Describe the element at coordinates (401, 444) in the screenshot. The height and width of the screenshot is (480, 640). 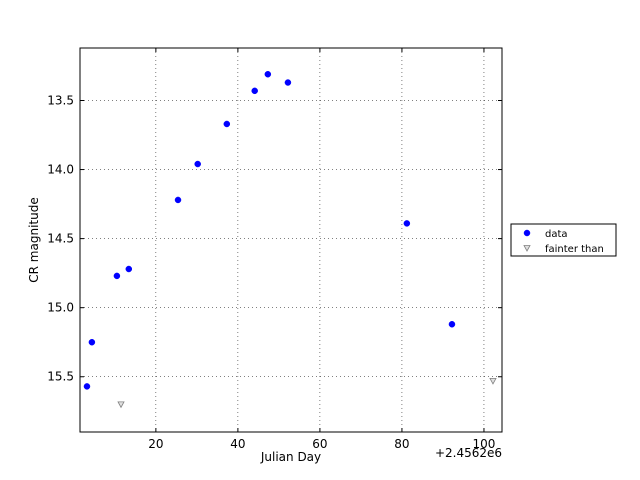
I see `x-tick-label: 80` at that location.